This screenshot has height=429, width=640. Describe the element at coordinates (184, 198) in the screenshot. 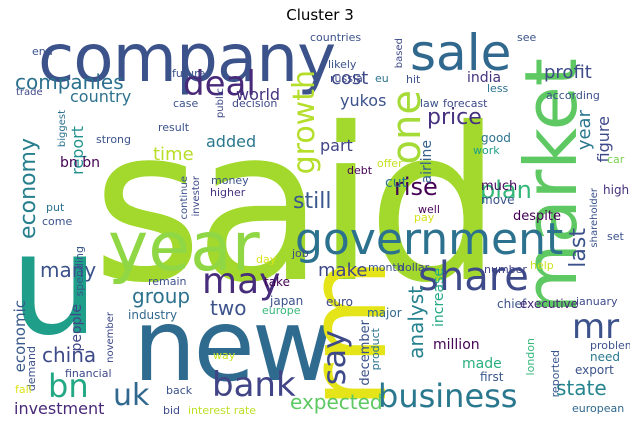

I see `word: continue` at that location.